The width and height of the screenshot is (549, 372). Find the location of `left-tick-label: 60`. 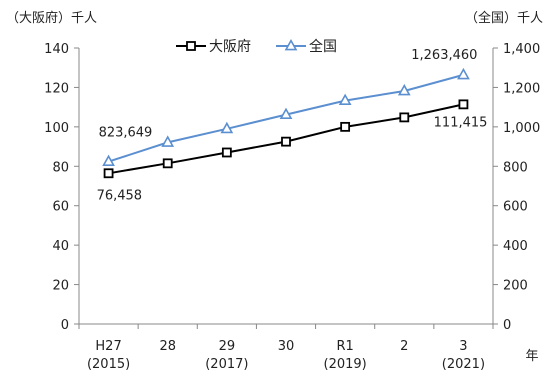

left-tick-label: 60 is located at coordinates (60, 207).